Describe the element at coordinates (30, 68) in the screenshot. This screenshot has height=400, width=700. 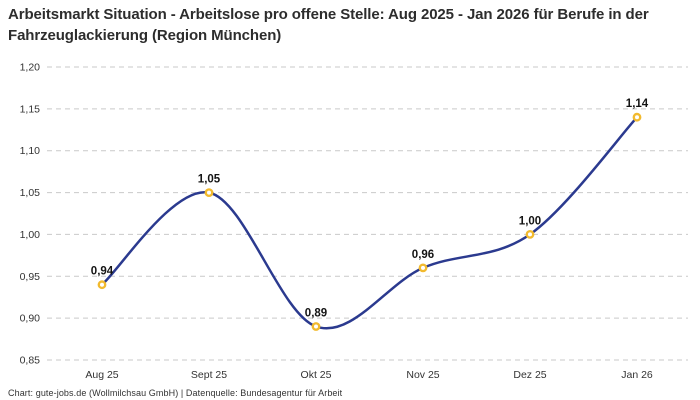
I see `y-tick-label: 1,20` at that location.